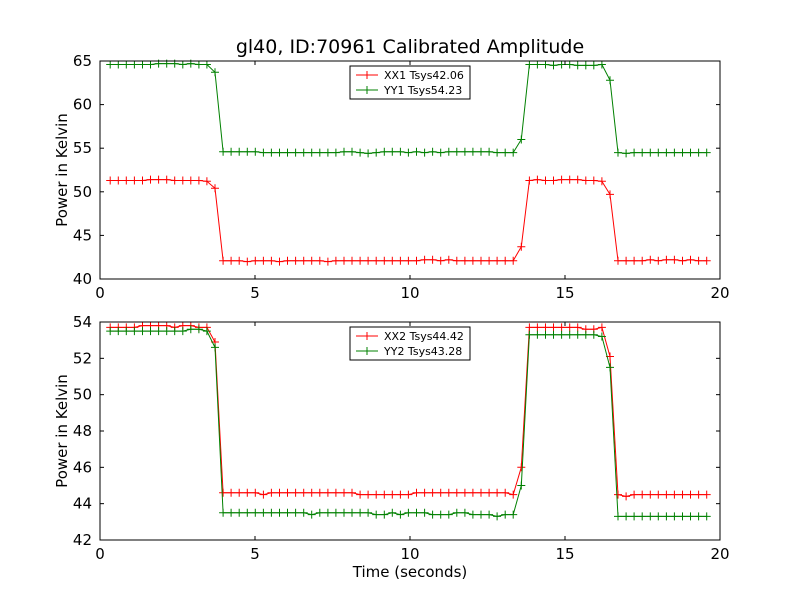 The width and height of the screenshot is (800, 600). Describe the element at coordinates (424, 75) in the screenshot. I see `legend-label: XX1 Tsys42.06` at that location.